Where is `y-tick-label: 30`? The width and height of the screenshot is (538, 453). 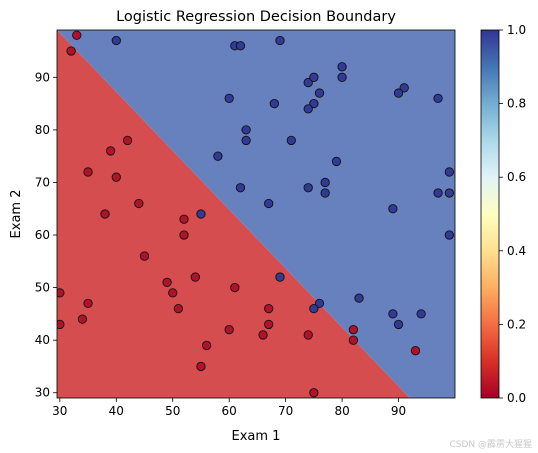
y-tick-label: 30 is located at coordinates (42, 393).